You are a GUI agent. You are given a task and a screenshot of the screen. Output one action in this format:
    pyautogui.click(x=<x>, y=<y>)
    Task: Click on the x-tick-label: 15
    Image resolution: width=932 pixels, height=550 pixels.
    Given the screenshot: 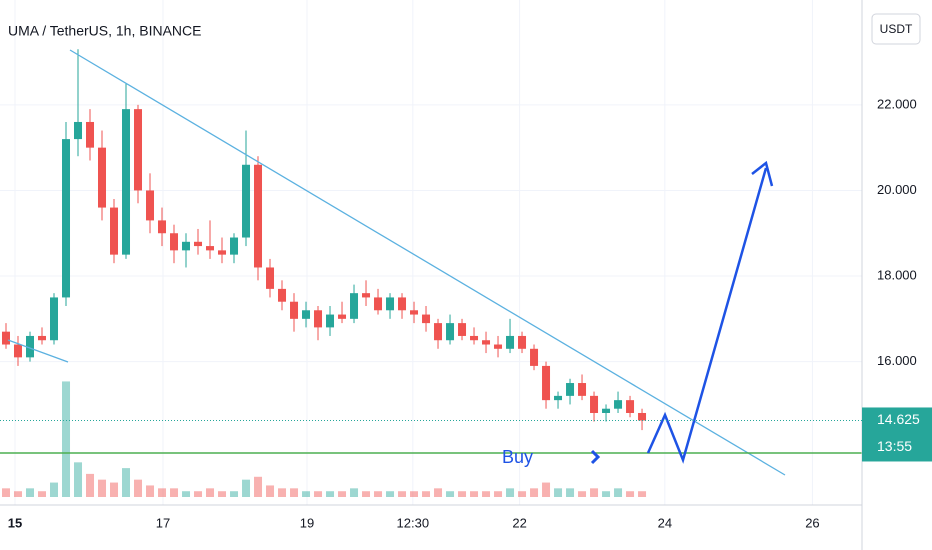 What is the action you would take?
    pyautogui.click(x=15, y=522)
    